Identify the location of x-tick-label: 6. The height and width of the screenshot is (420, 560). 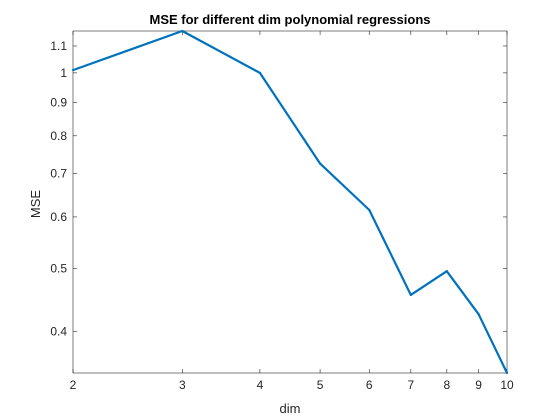
(369, 385).